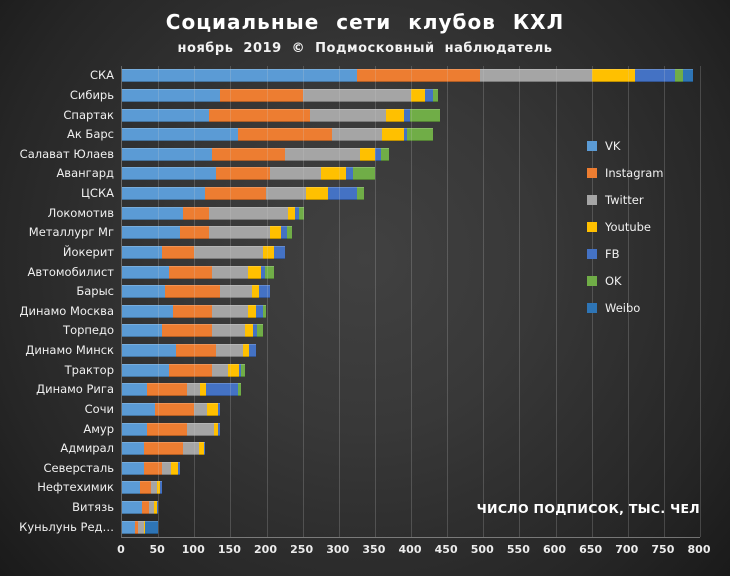 The height and width of the screenshot is (576, 730). I want to click on legend-item: Twitter, so click(625, 200).